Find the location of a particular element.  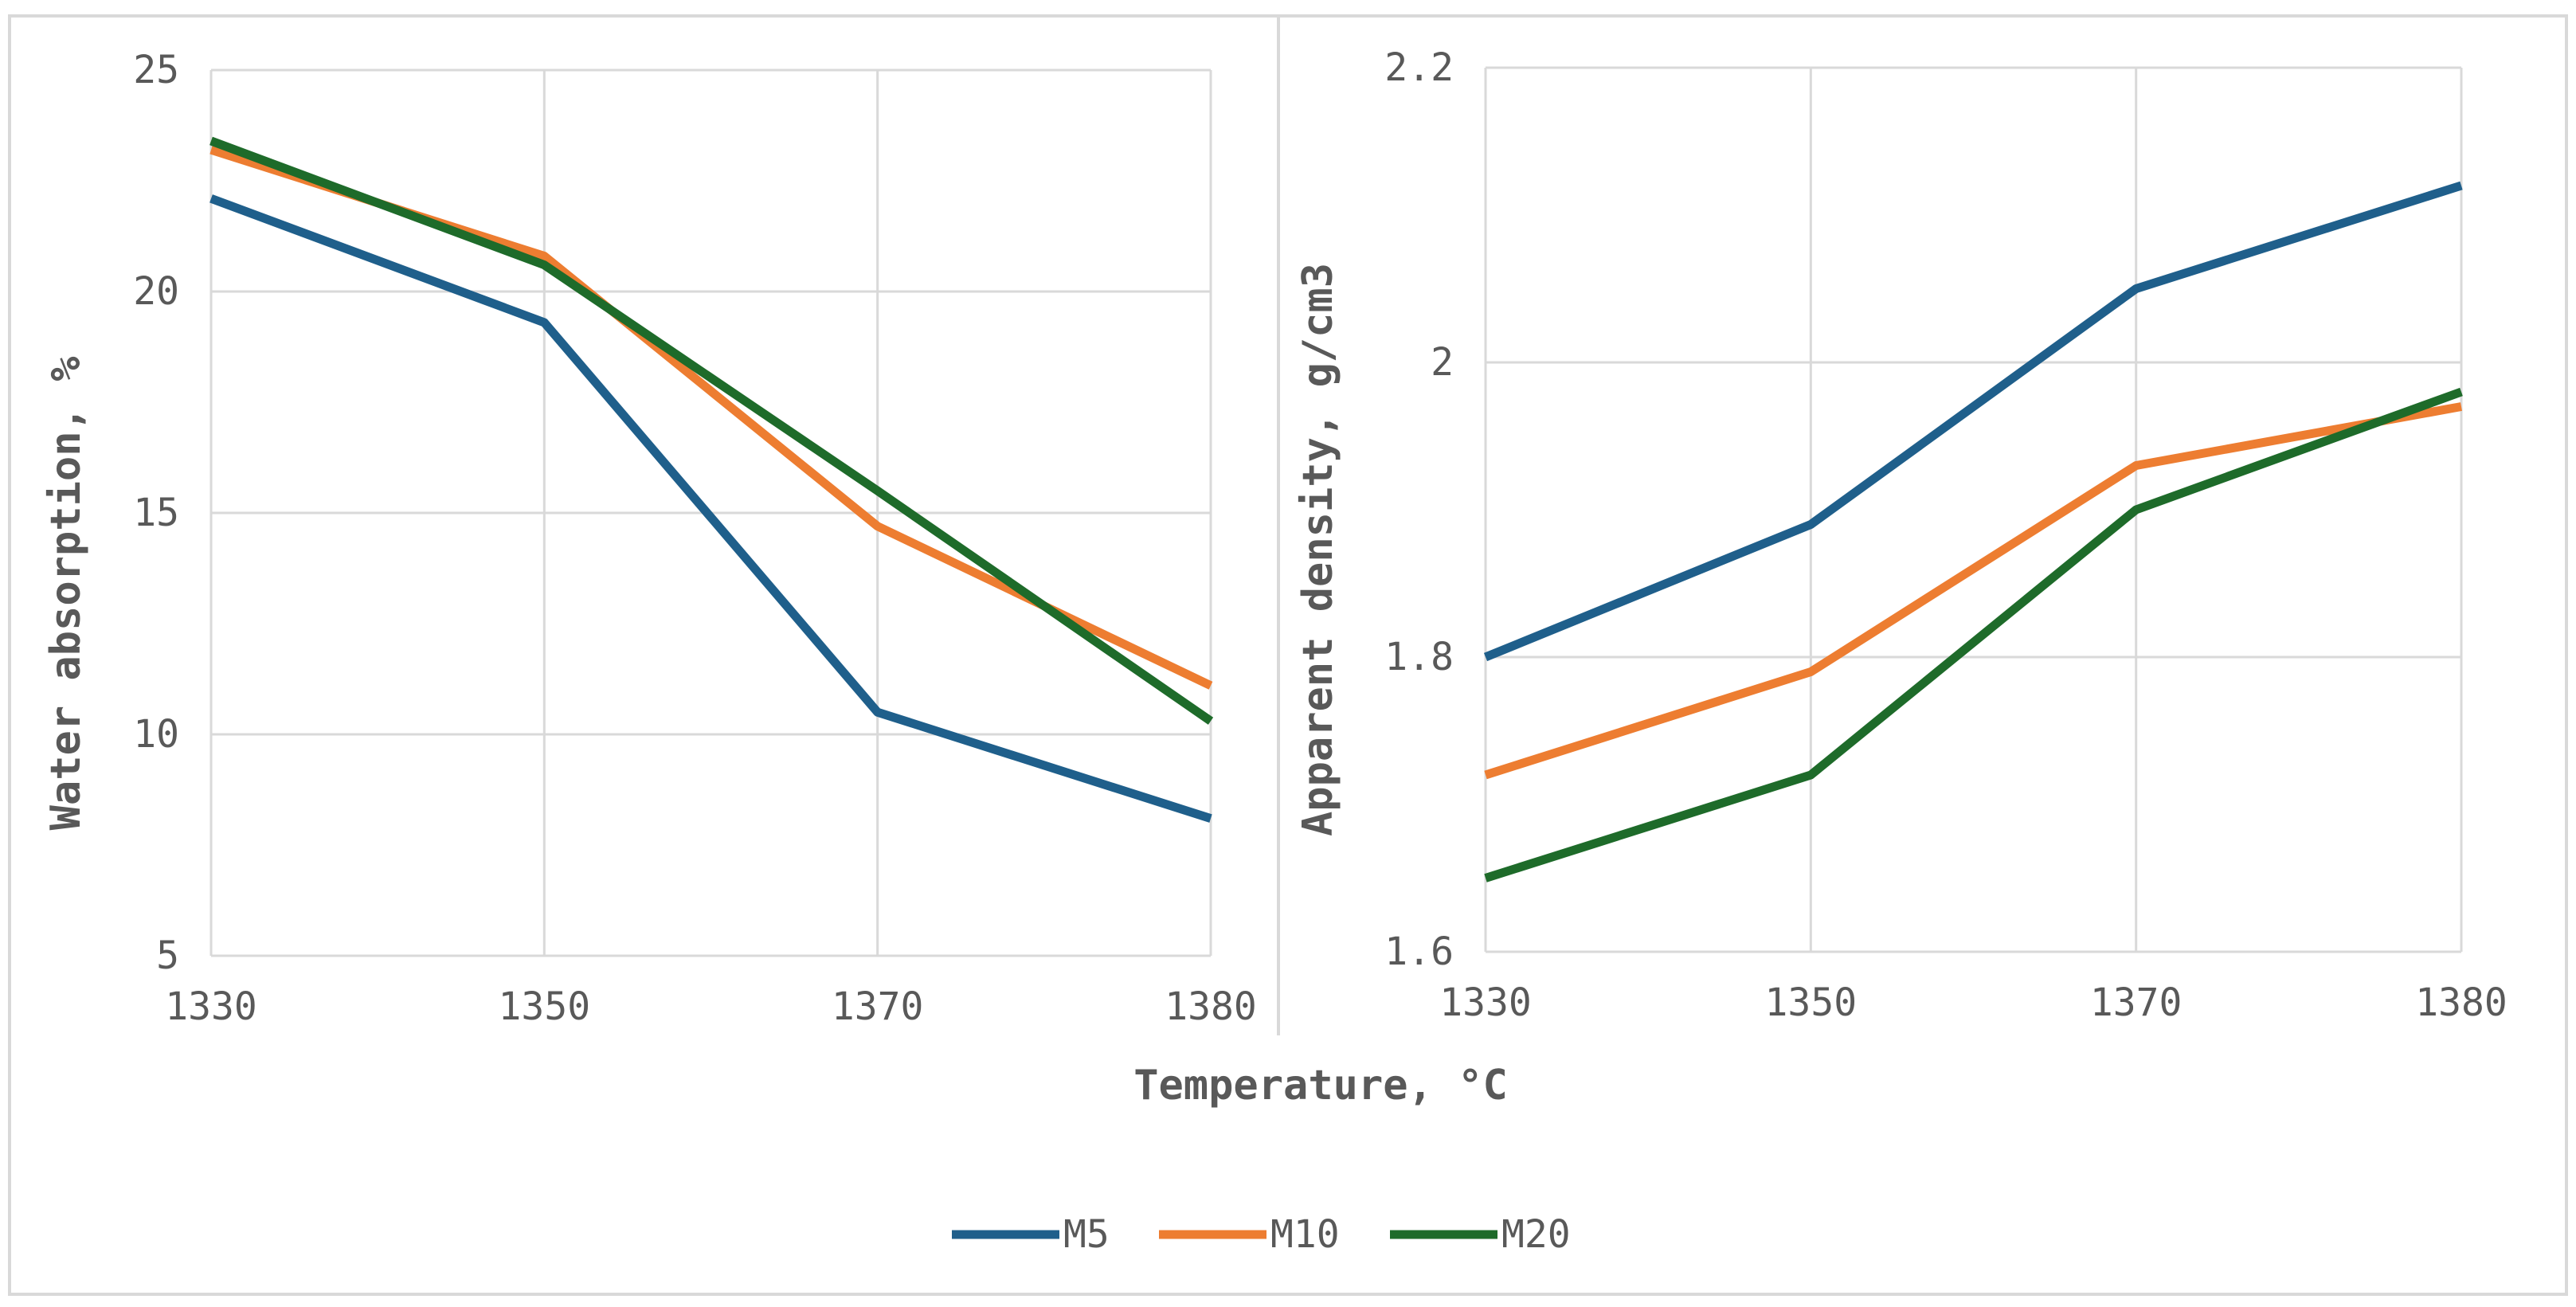

y-axis-title: Apparent density, g/cm3 is located at coordinates (1318, 549).